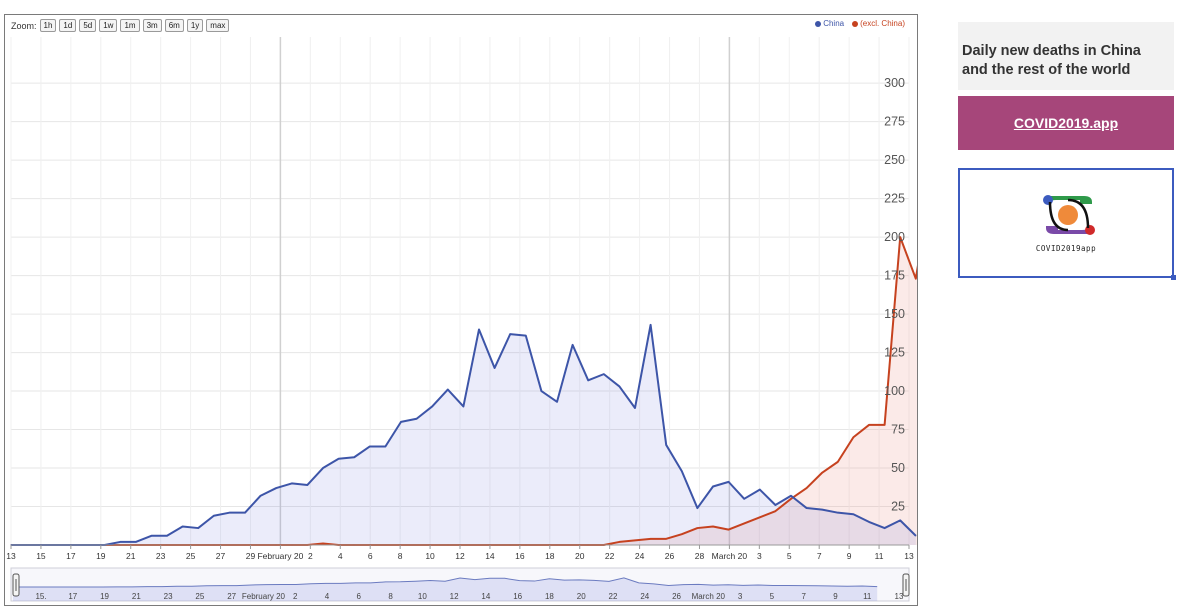 The image size is (1200, 612). What do you see at coordinates (894, 391) in the screenshot?
I see `y-tick-label: 100` at bounding box center [894, 391].